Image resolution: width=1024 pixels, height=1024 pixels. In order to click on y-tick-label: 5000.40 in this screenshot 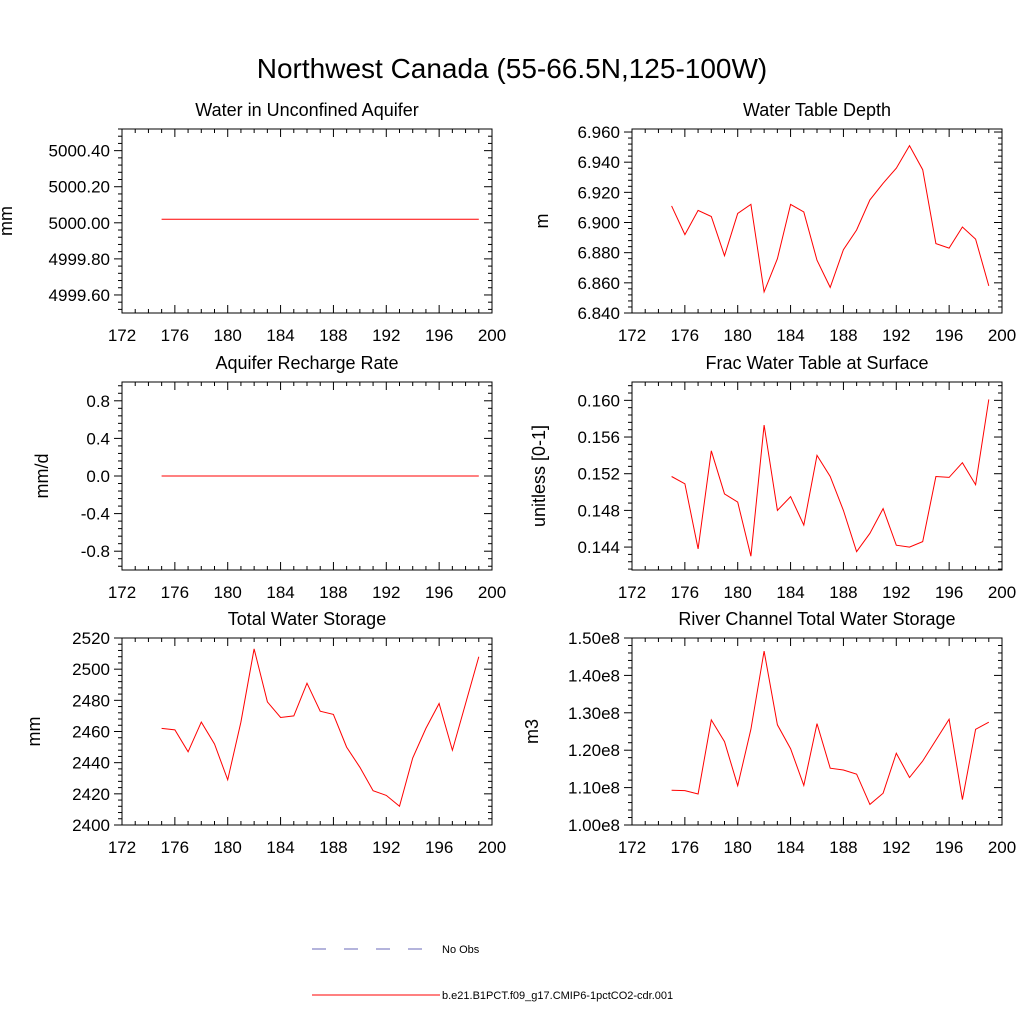, I will do `click(79, 151)`.